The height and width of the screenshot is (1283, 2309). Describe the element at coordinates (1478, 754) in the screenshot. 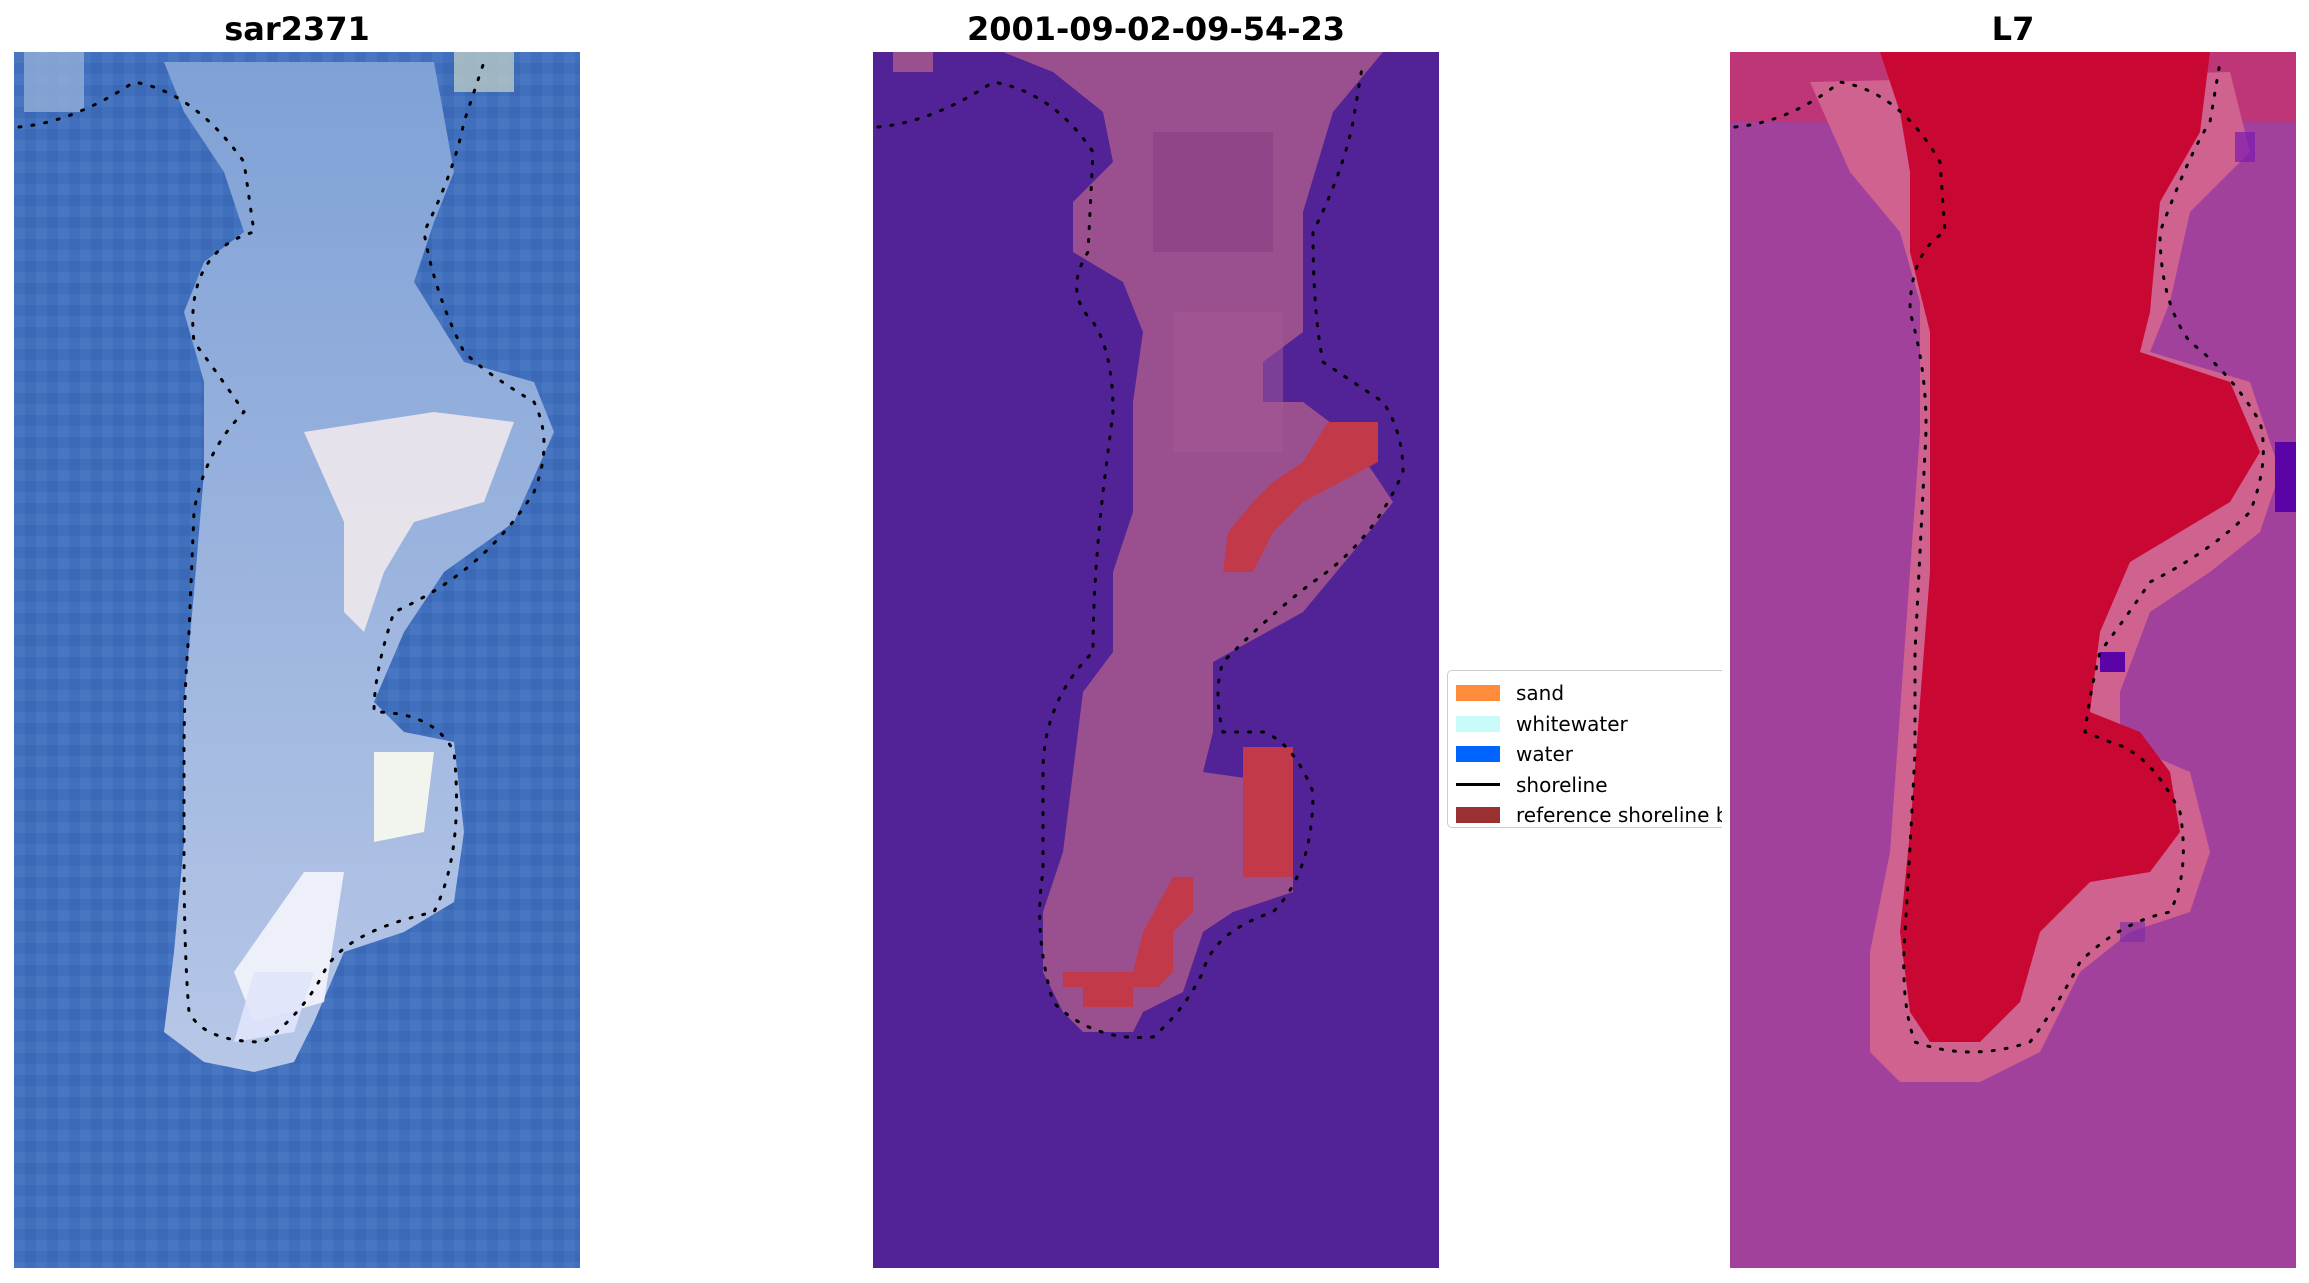

I see `legend-swatch-water` at that location.